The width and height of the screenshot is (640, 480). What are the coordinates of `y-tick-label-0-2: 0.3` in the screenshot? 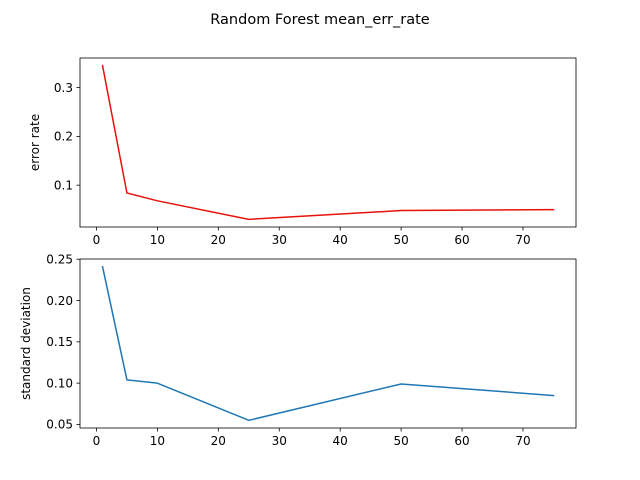 It's located at (63, 88).